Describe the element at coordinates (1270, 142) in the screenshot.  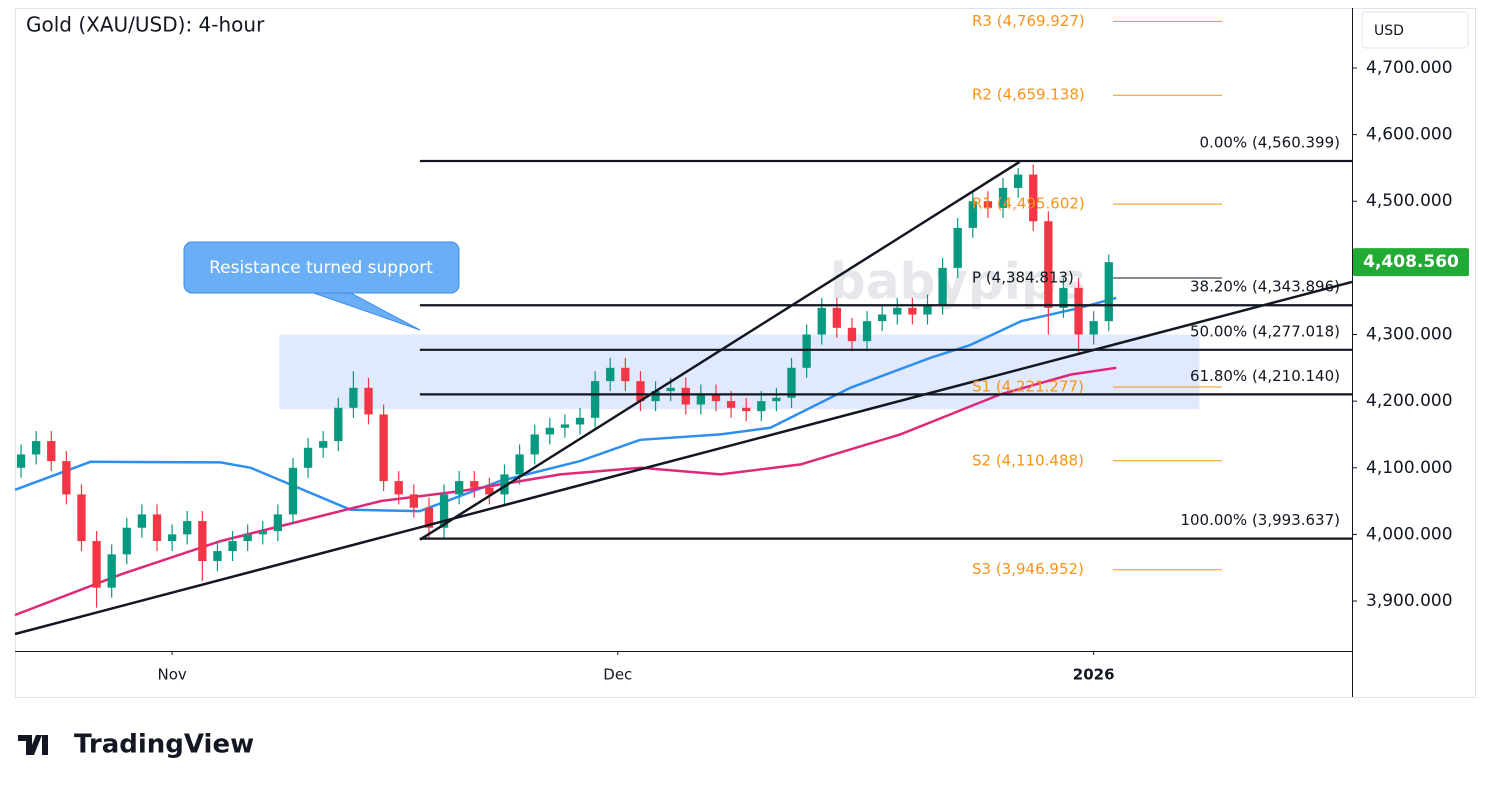
I see `fib-label: 0.00% (4,560.399)` at that location.